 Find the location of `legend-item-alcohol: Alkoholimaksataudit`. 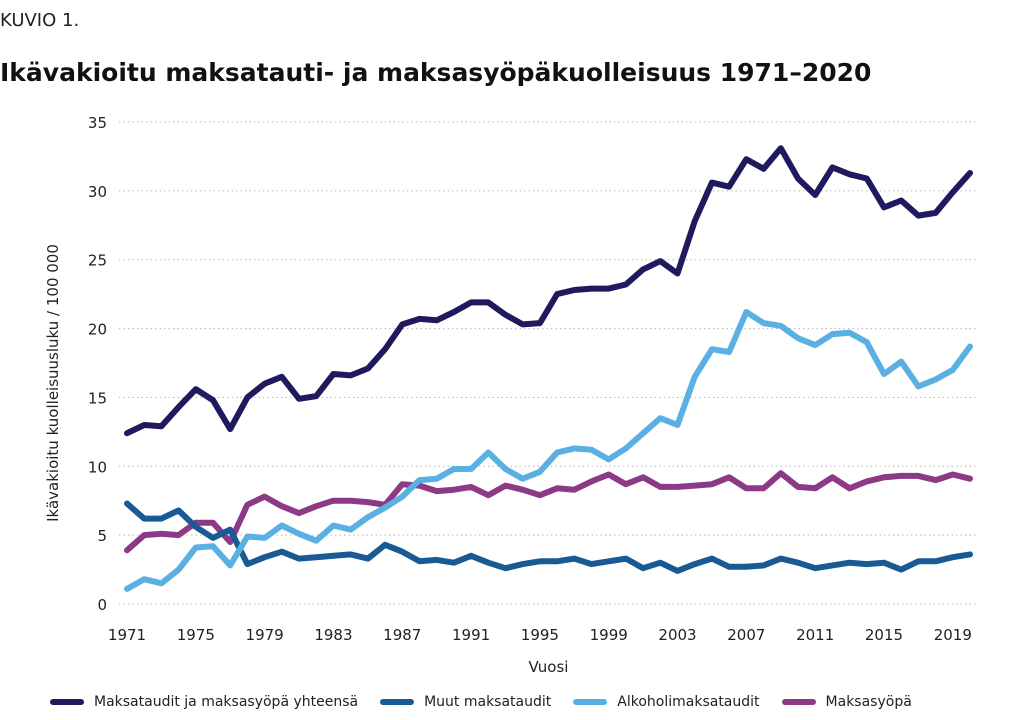

legend-item-alcohol: Alkoholimaksataudit is located at coordinates (666, 702).